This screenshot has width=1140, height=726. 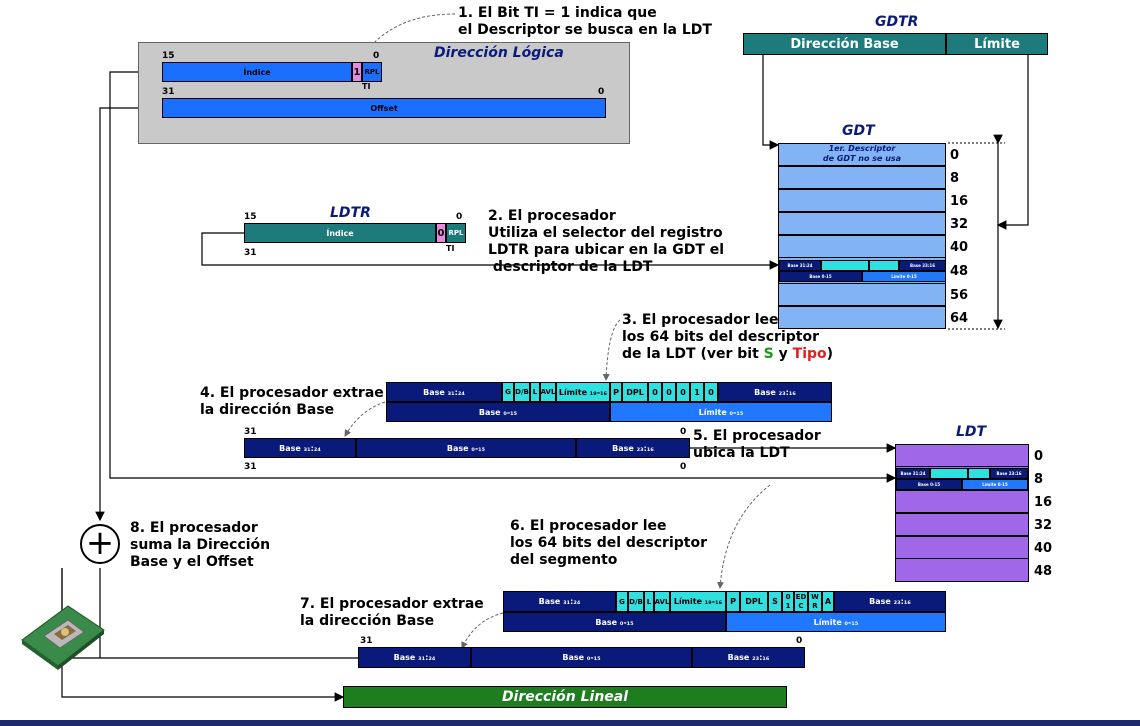 I want to click on d1-db-label: D/B, so click(x=522, y=392).